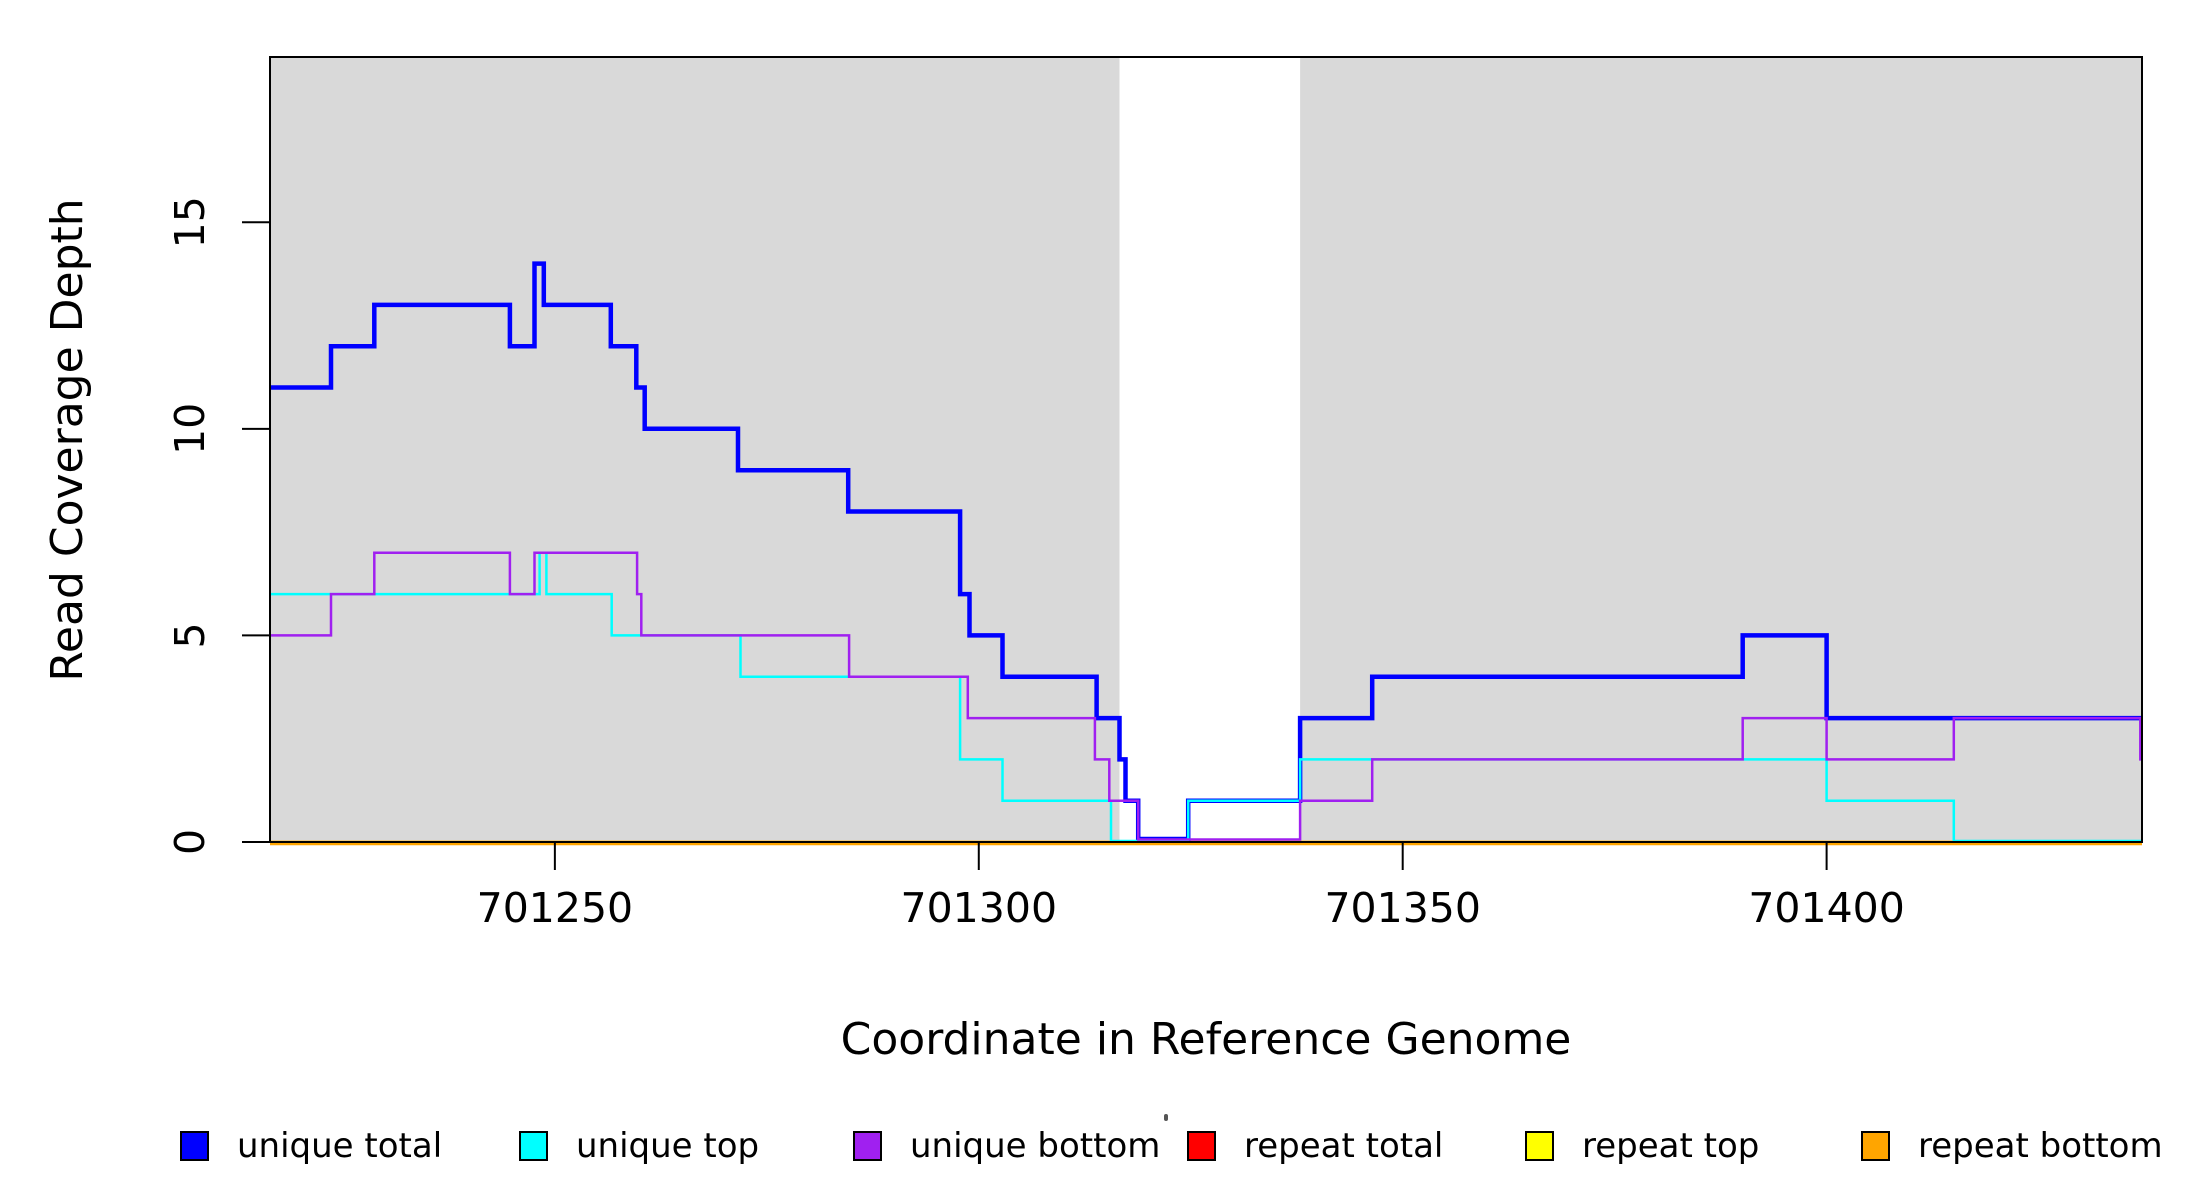 The image size is (2200, 1200). I want to click on y-tick-label: 10, so click(190, 429).